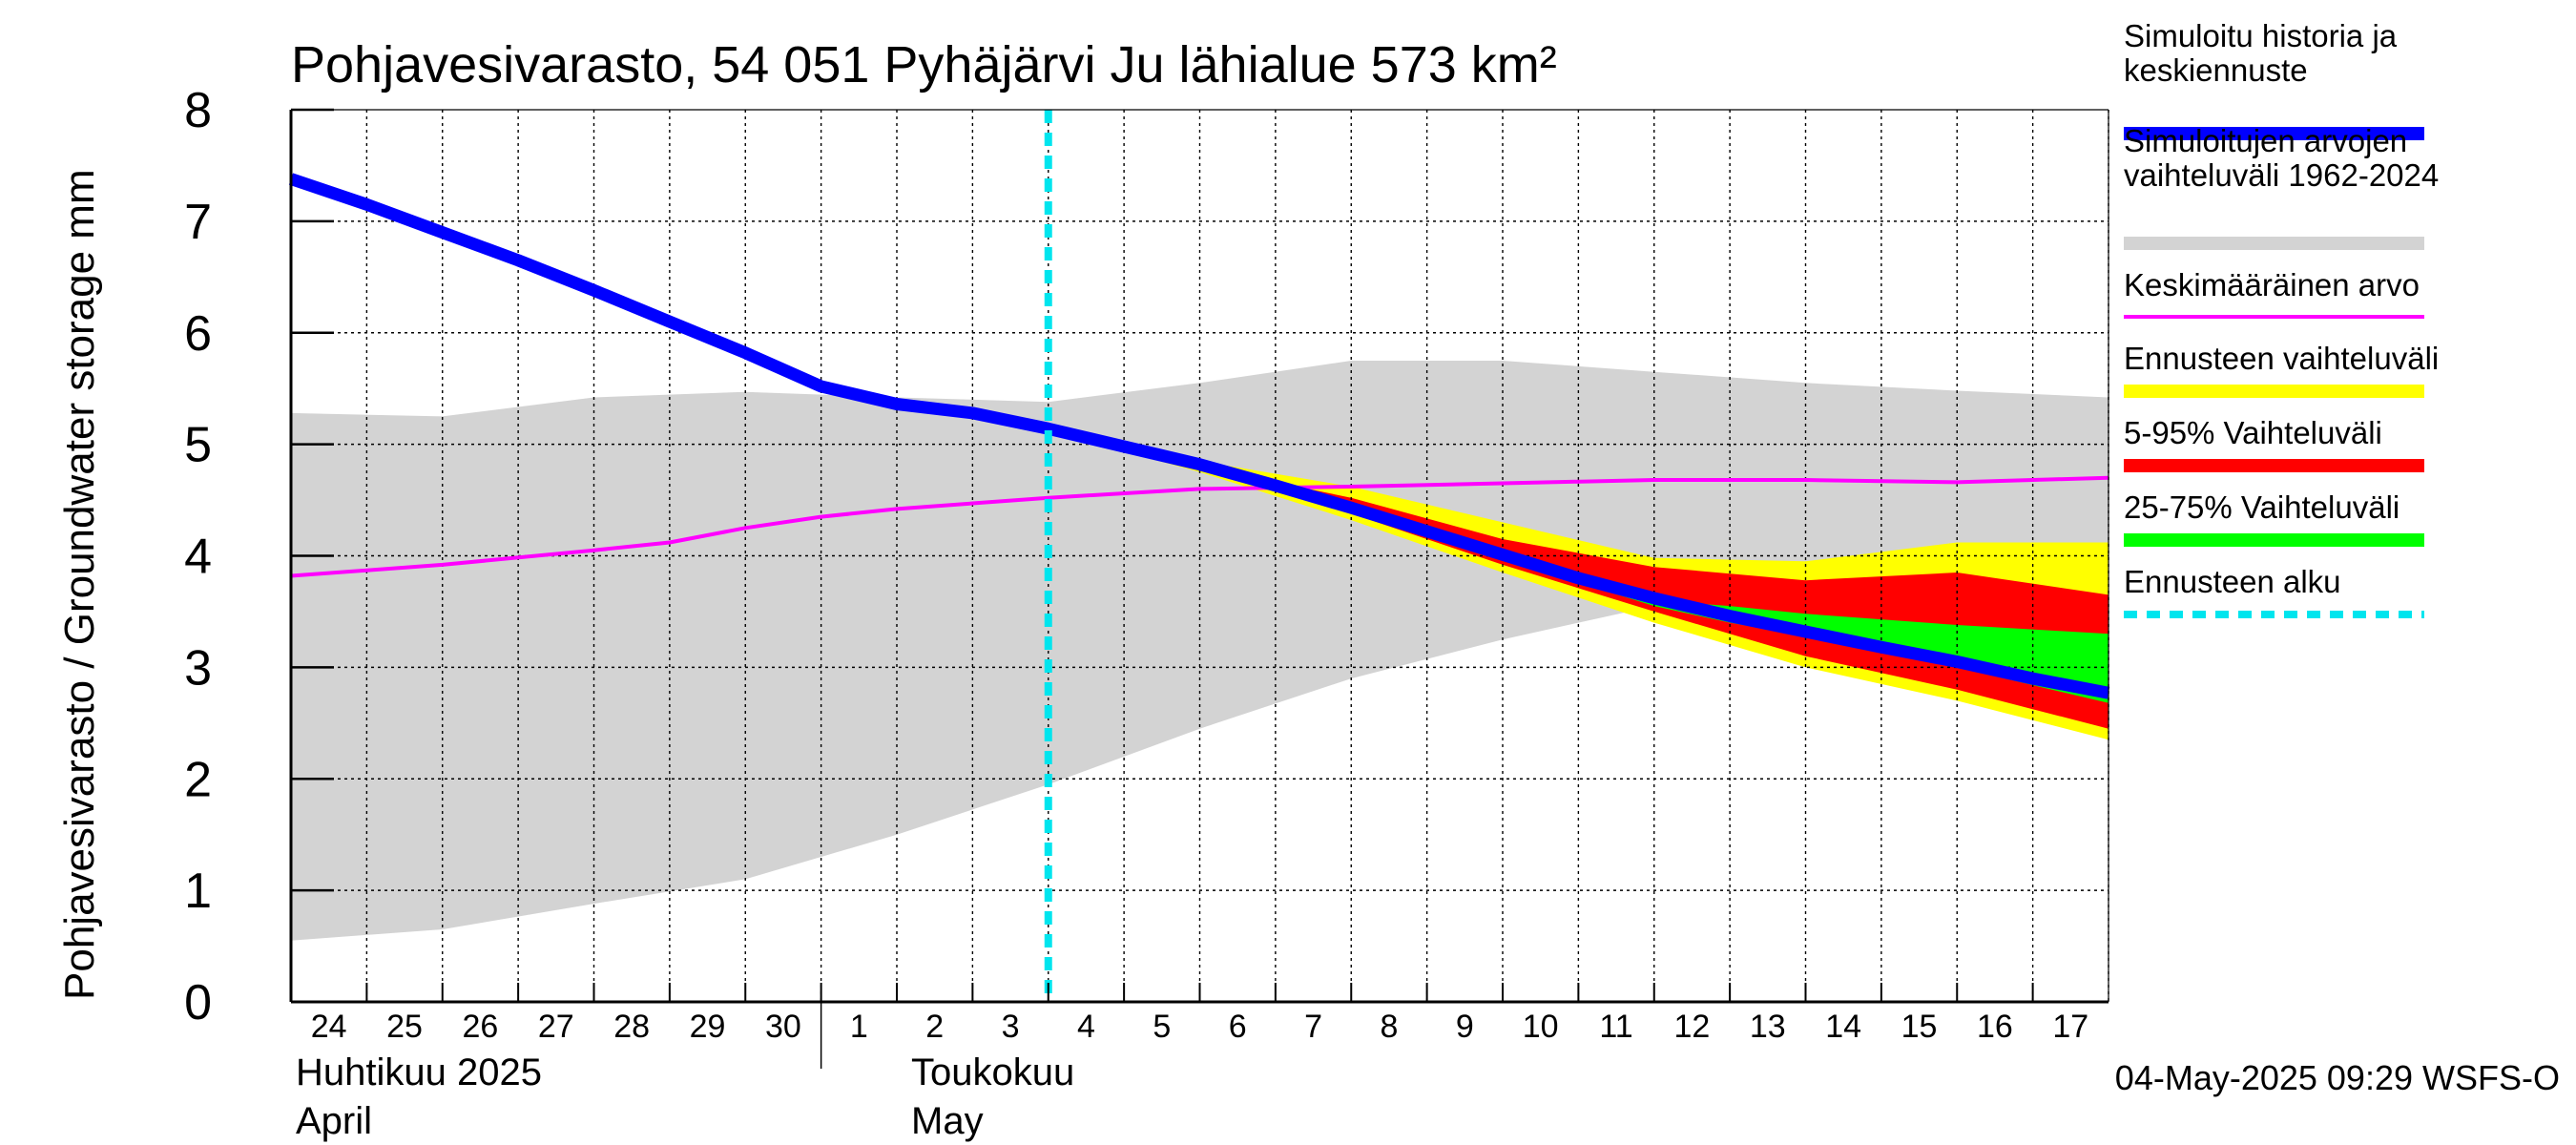 This screenshot has height=1145, width=2576. What do you see at coordinates (1465, 1027) in the screenshot?
I see `x-tick-label-15: 9` at bounding box center [1465, 1027].